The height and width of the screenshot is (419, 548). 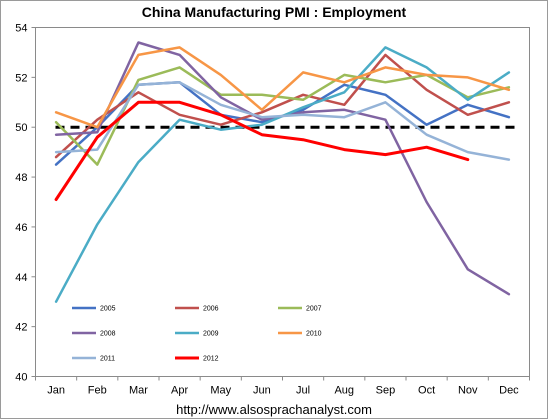 What do you see at coordinates (179, 391) in the screenshot?
I see `x-tick-label: Apr` at bounding box center [179, 391].